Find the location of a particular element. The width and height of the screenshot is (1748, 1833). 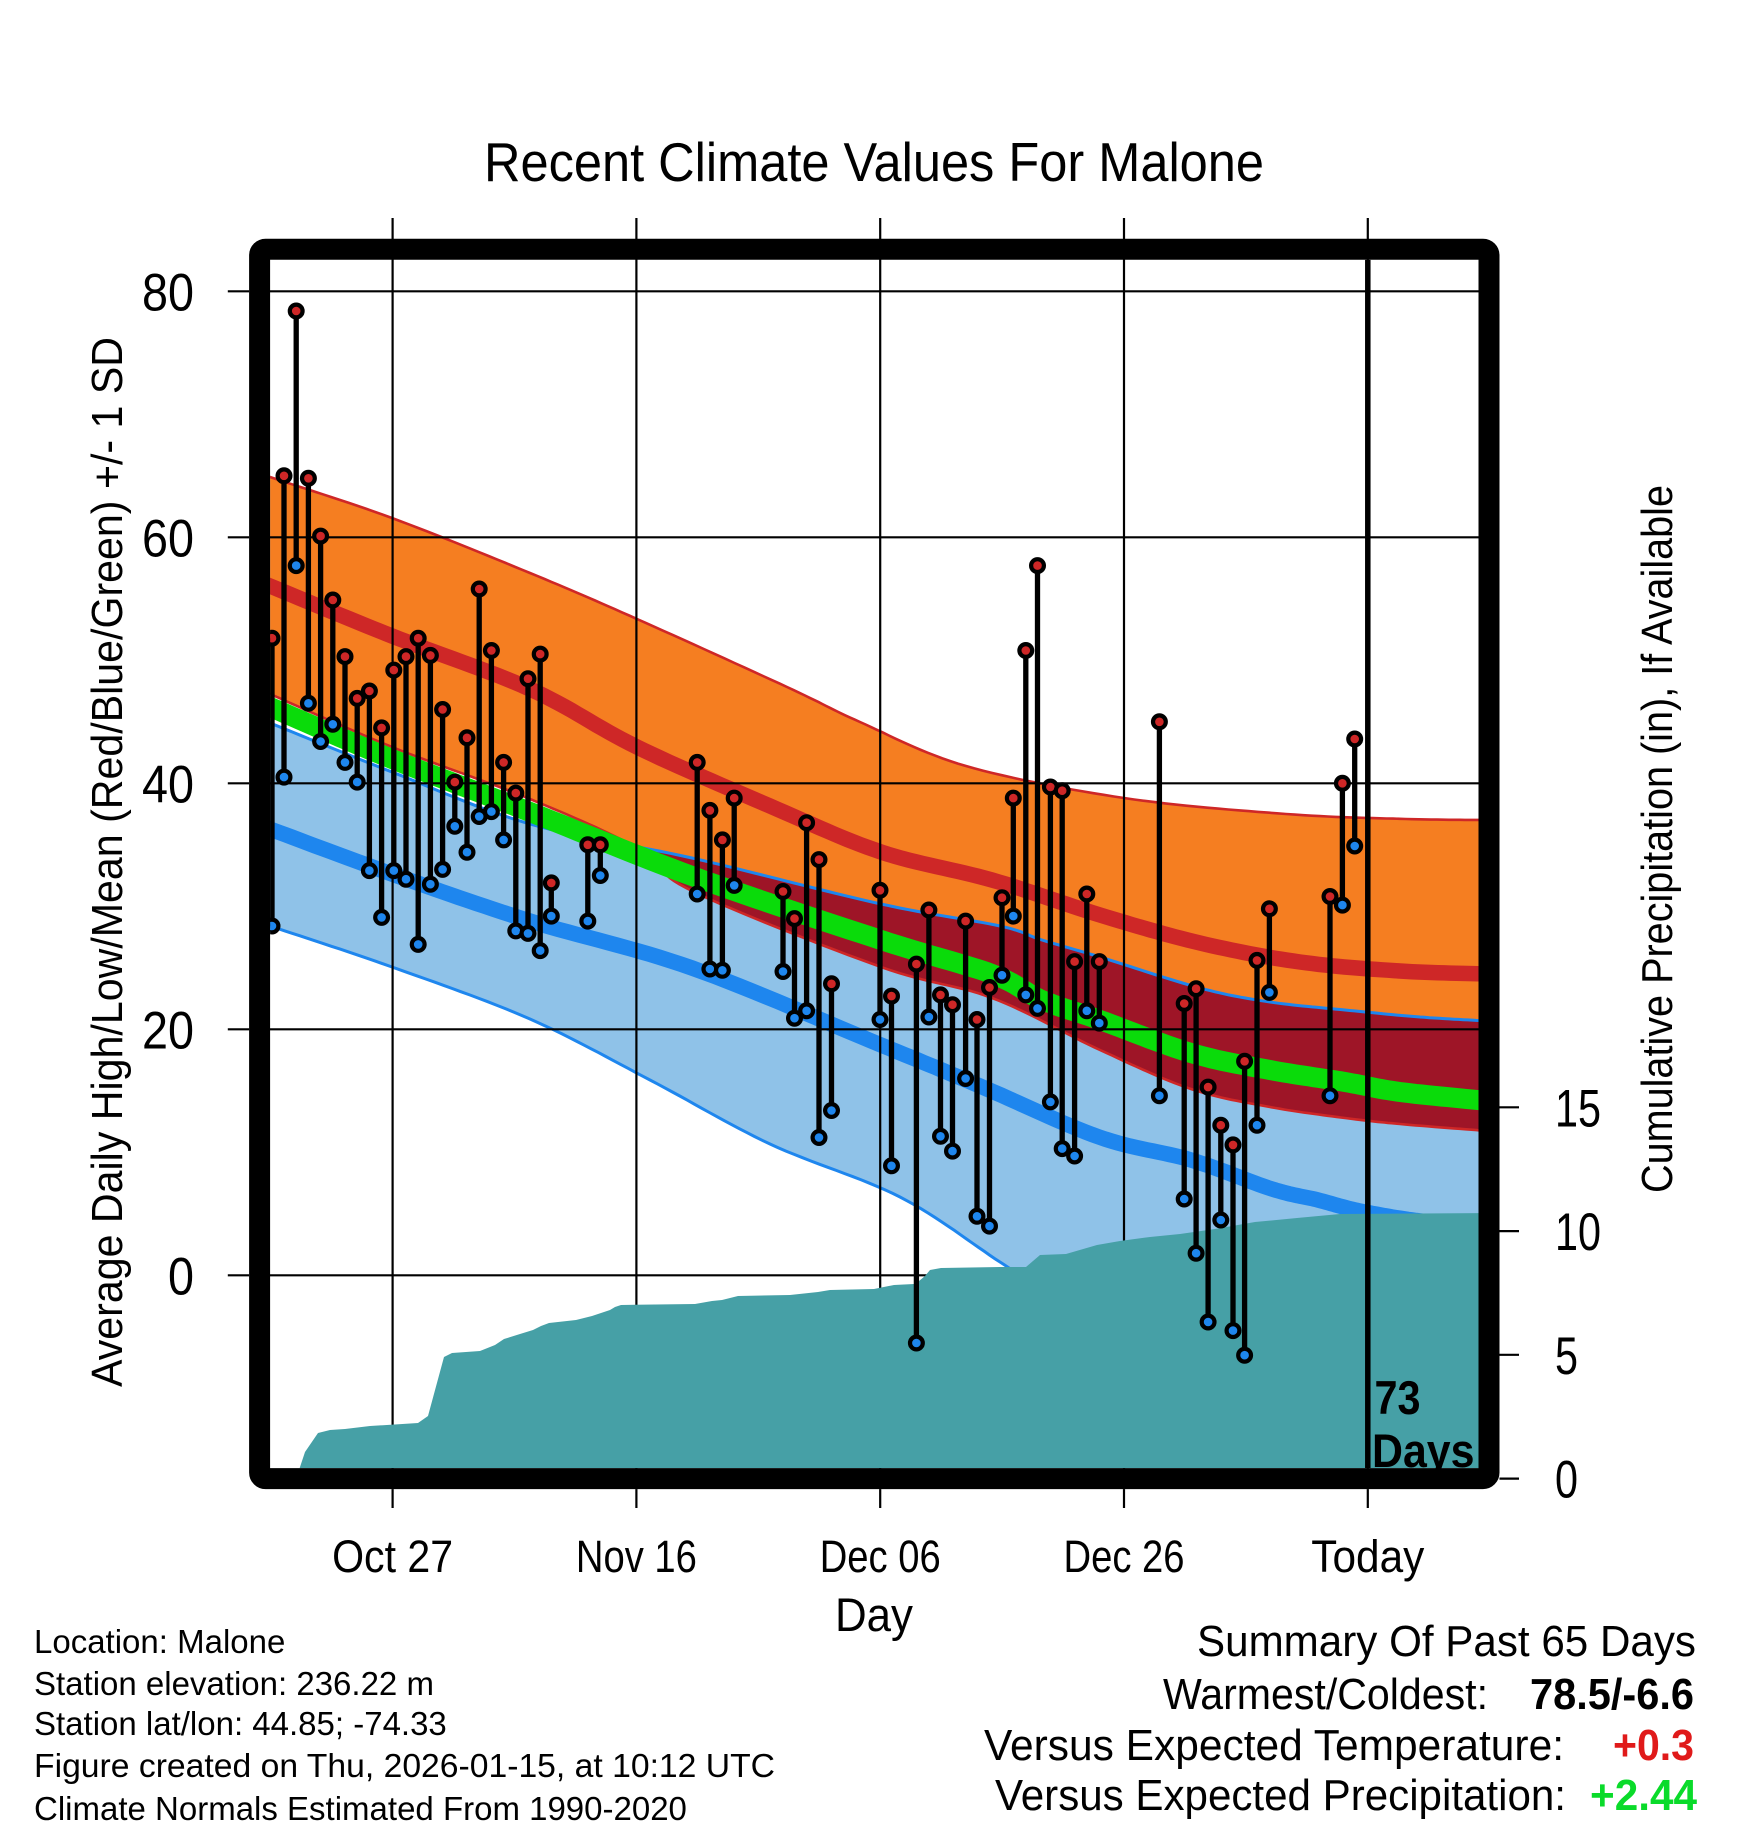

svg-text: 10 is located at coordinates (1578, 1232).